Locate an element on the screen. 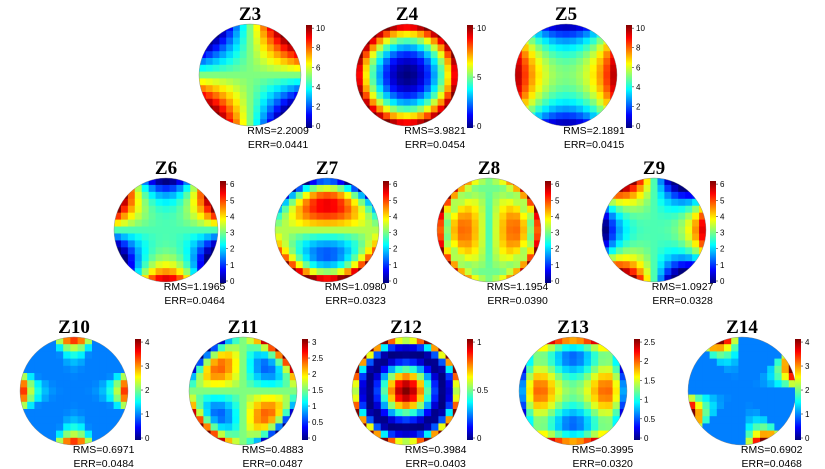  err-label: ERR=0.0323 is located at coordinates (355, 301).